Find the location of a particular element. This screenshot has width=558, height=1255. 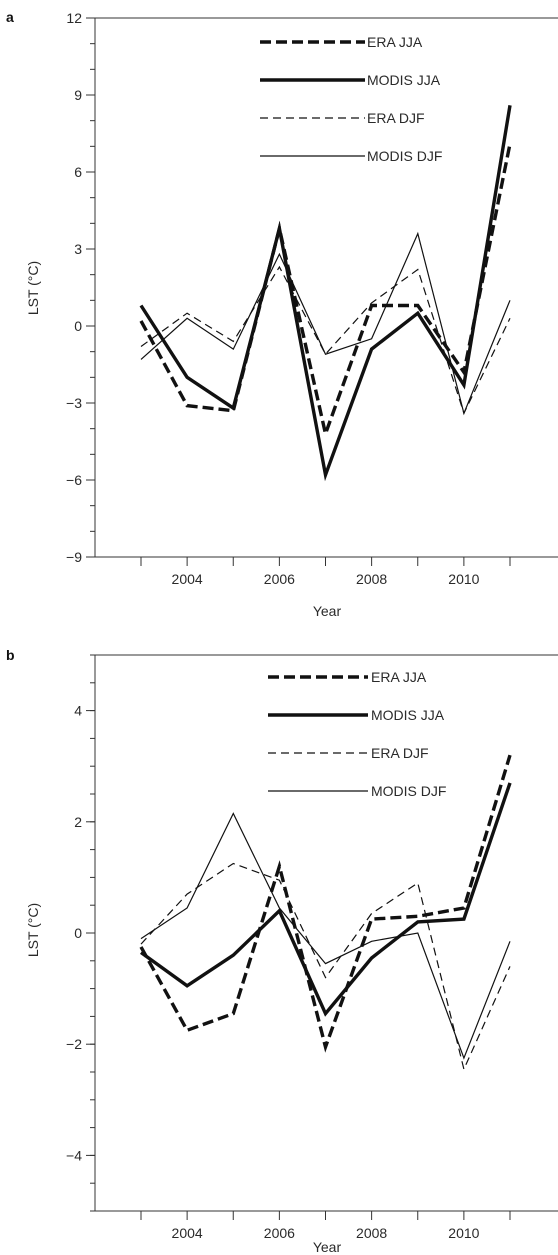

y-tick-label: −3 is located at coordinates (74, 403).